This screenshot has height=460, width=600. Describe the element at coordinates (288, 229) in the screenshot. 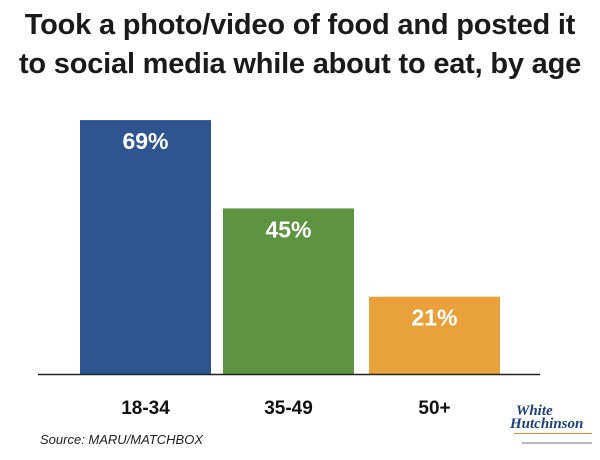

I see `data-label-35-49: 45%` at that location.